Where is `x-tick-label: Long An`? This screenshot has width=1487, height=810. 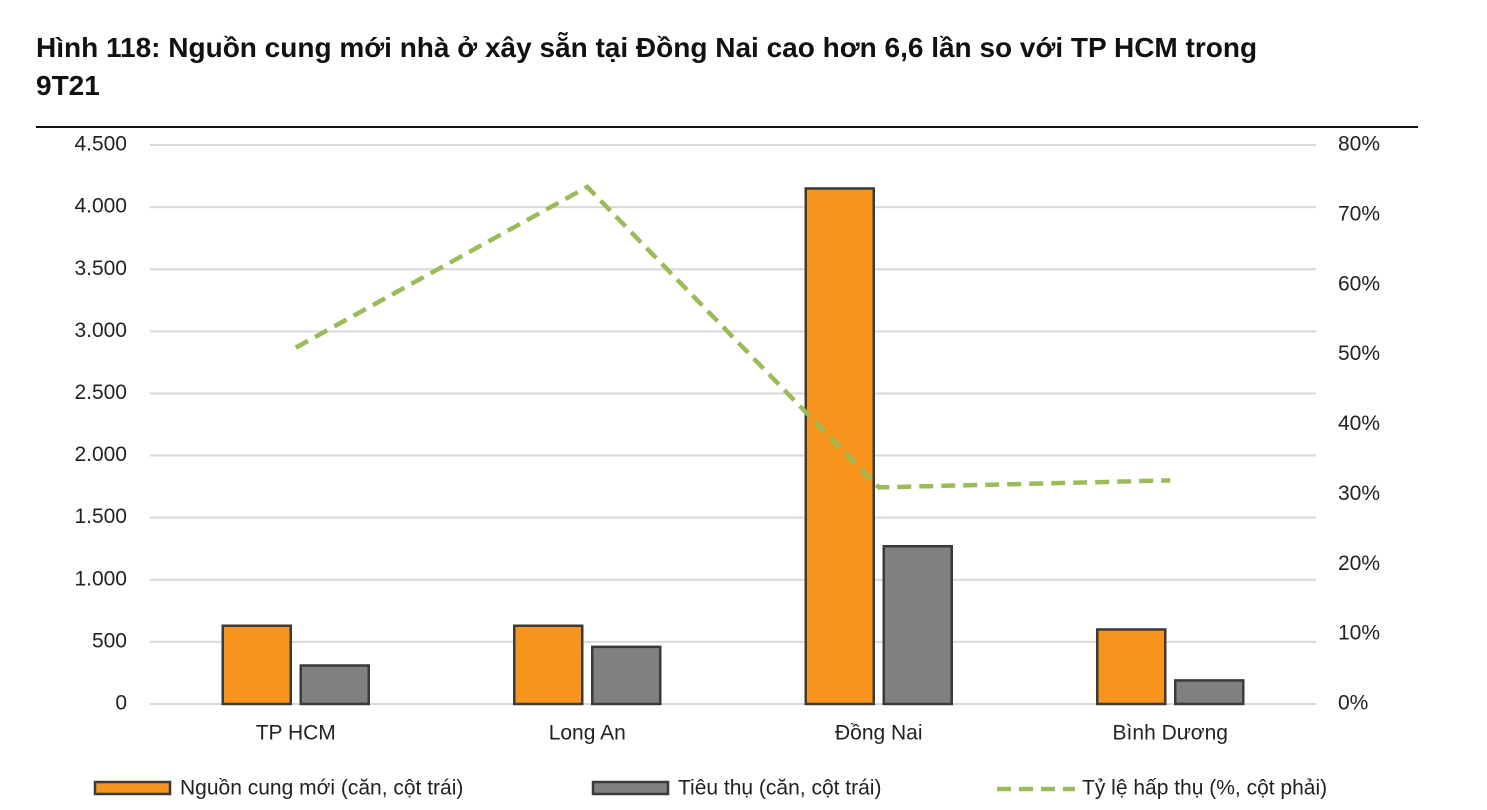 x-tick-label: Long An is located at coordinates (587, 733).